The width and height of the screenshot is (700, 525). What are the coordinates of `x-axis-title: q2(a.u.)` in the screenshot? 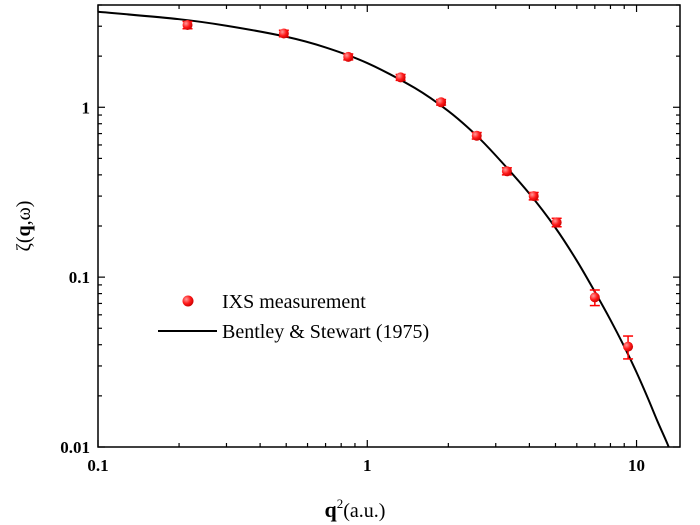 It's located at (355, 509).